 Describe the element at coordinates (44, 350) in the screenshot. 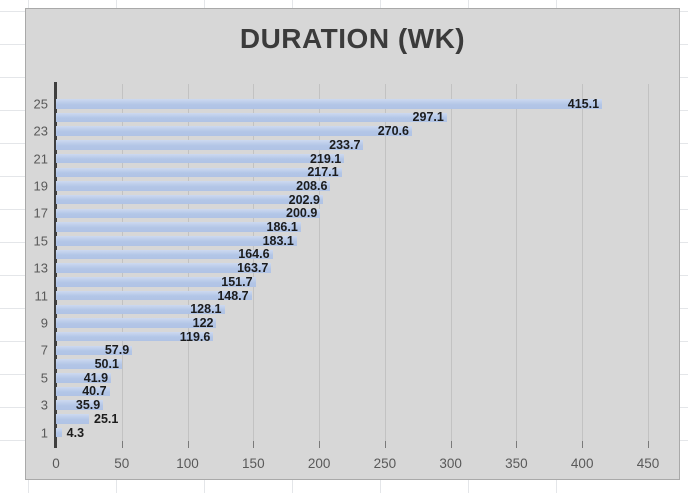

I see `y-axis-label-7: 7` at that location.